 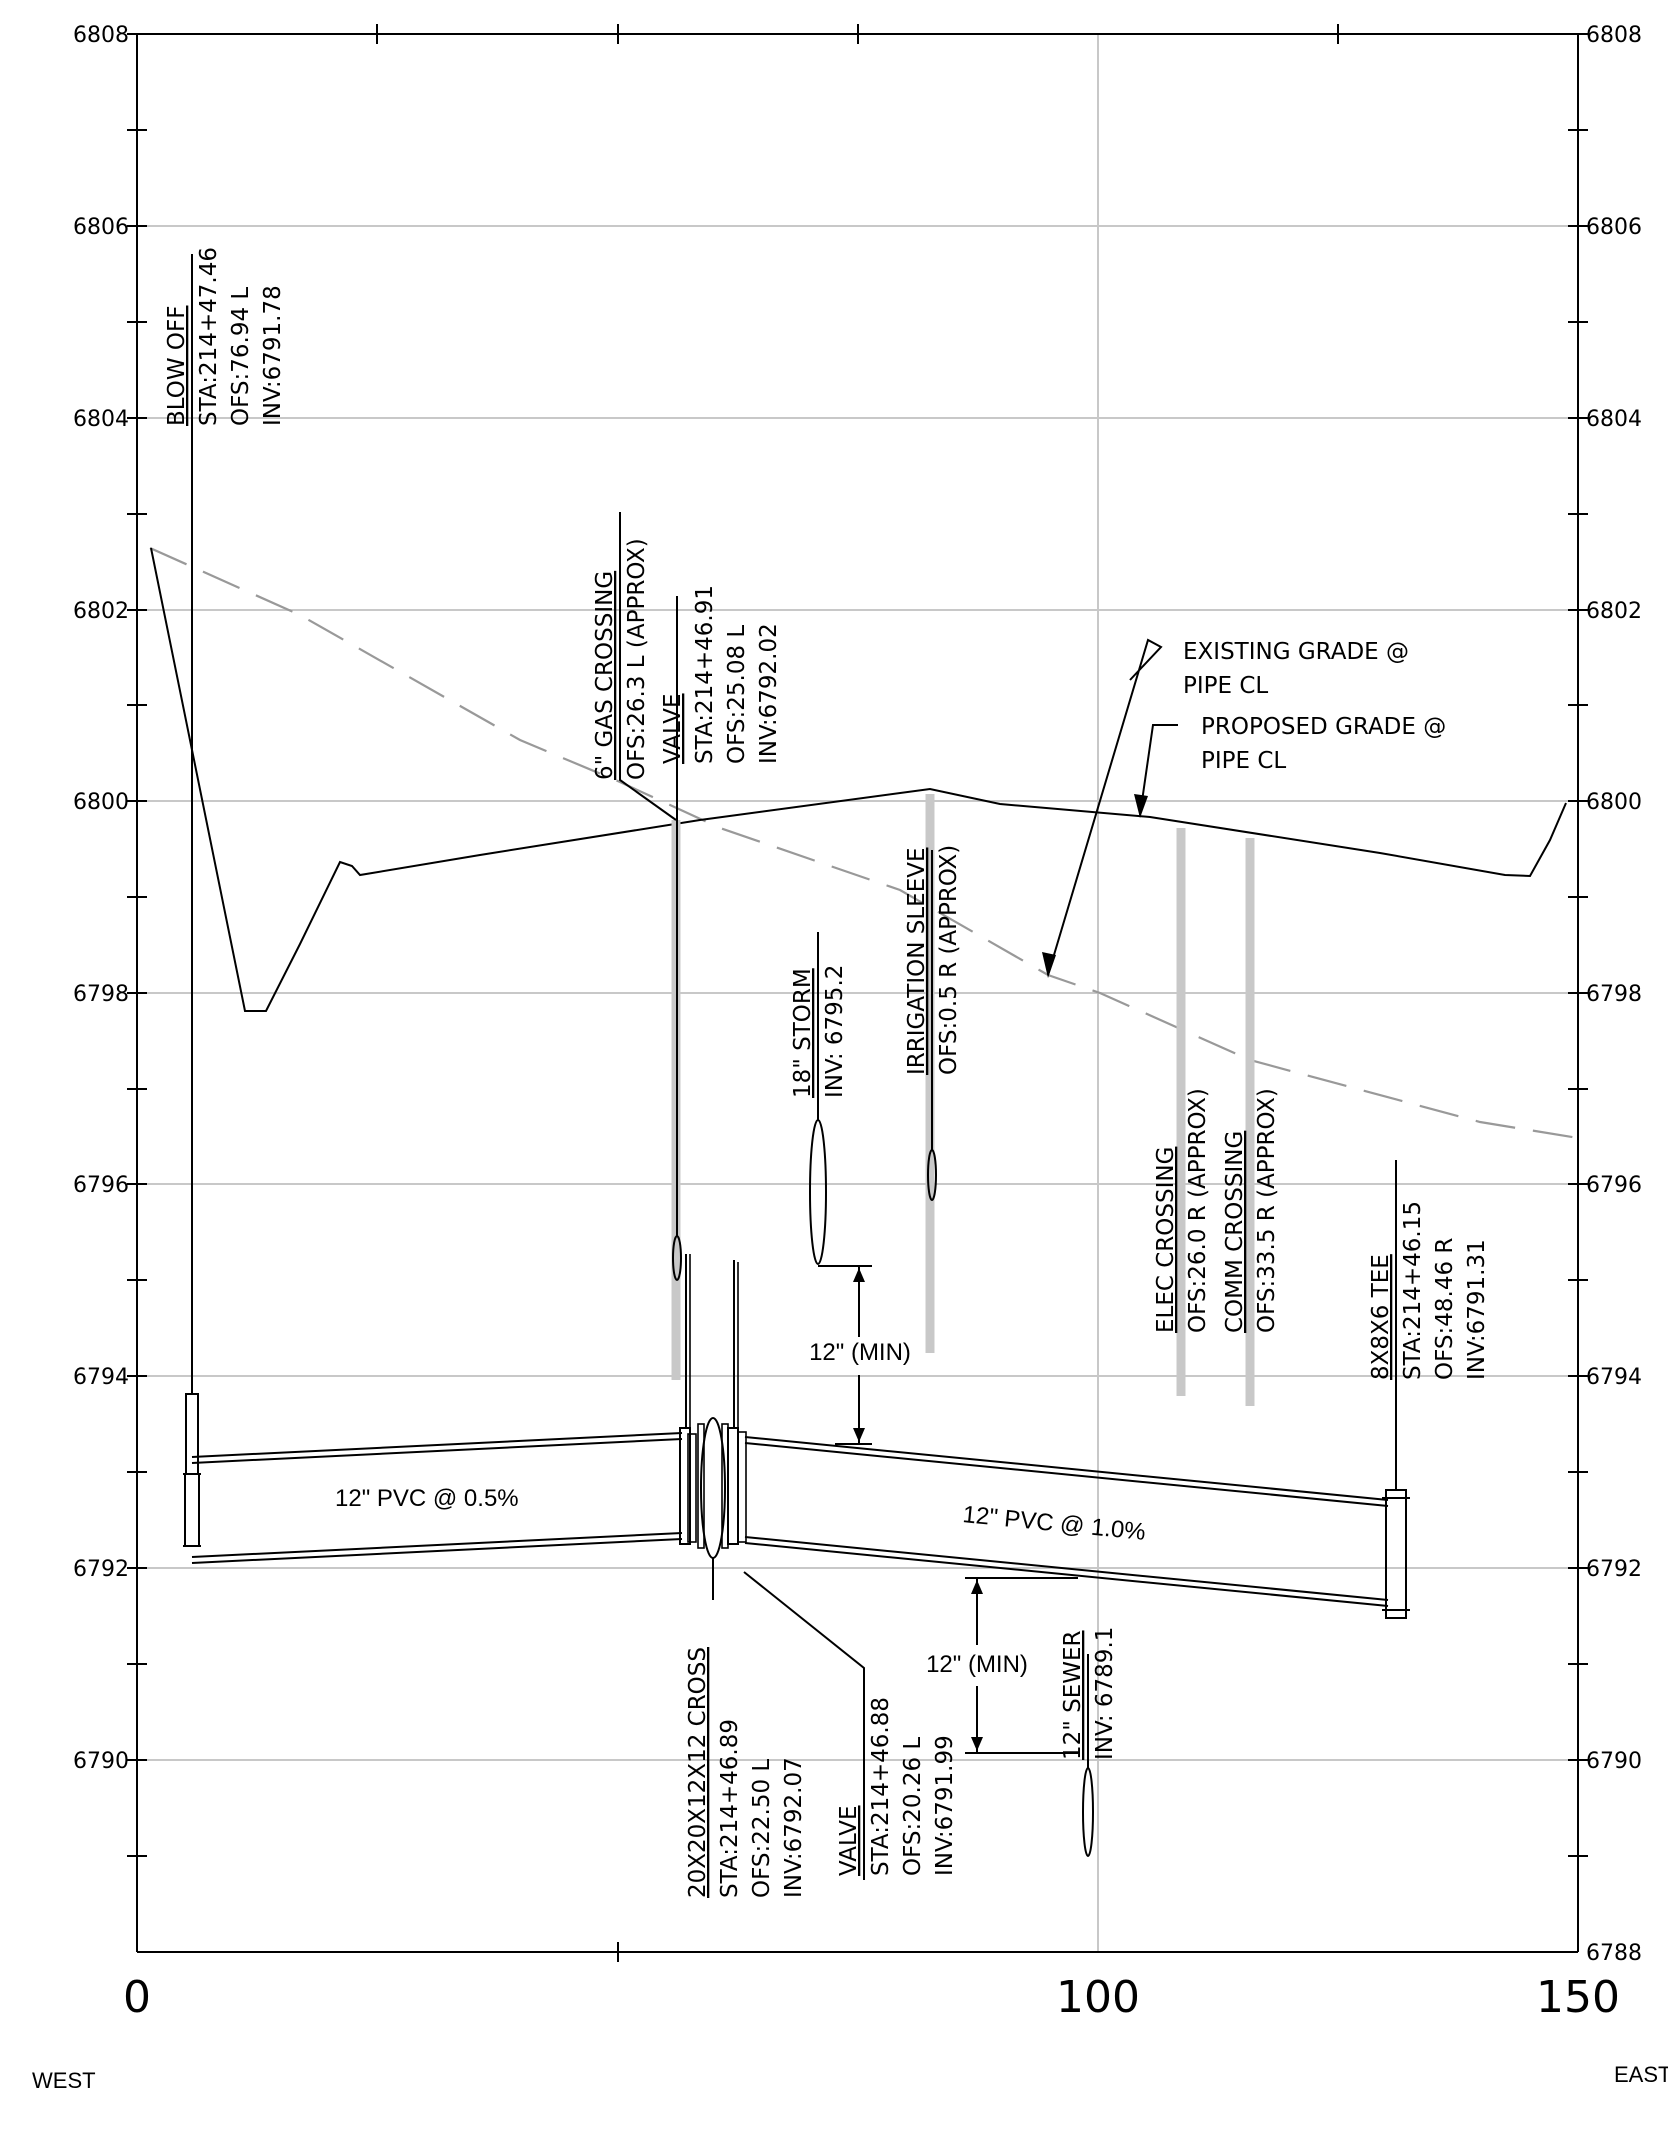 I want to click on min-clearance-bottom, so click(x=1021, y=1665).